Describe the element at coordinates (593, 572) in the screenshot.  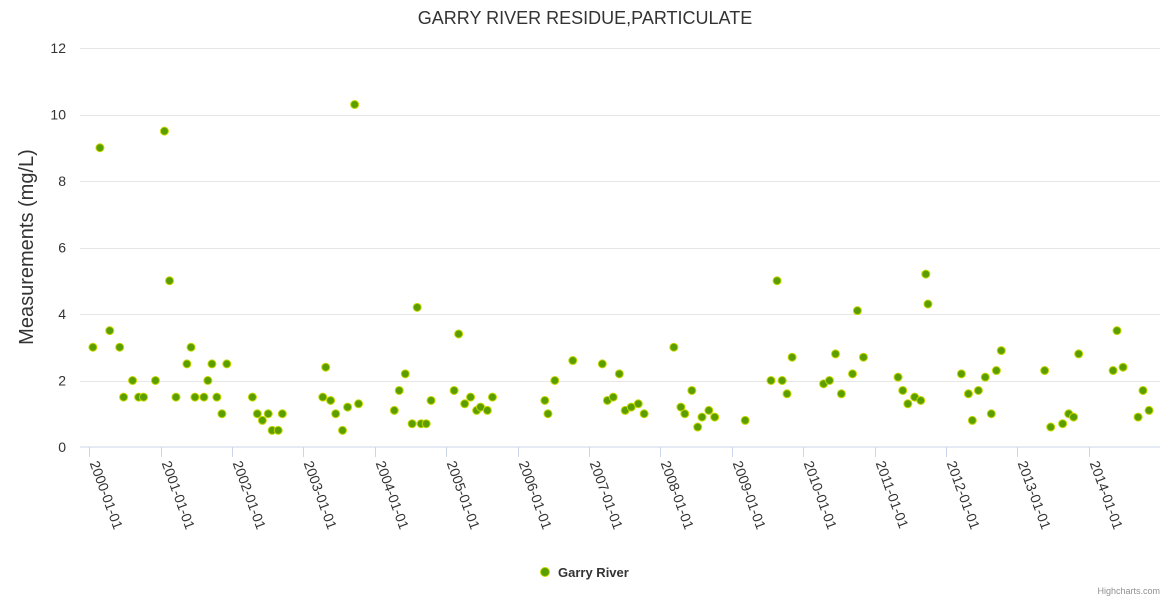
I see `legend-item-garry-river: Garry River` at that location.